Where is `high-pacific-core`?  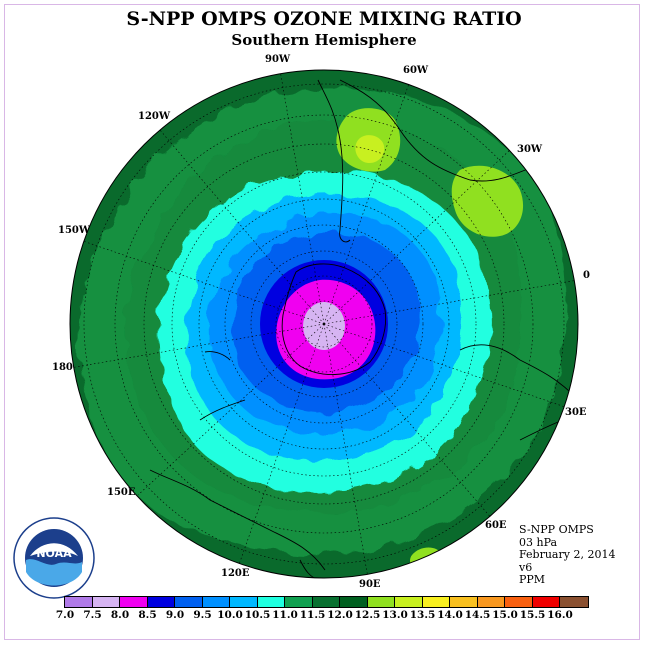
high-pacific-core is located at coordinates (370, 149).